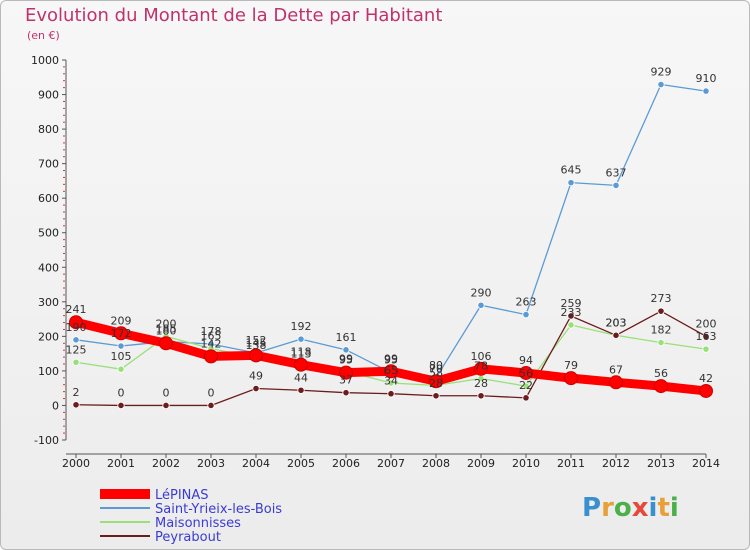  I want to click on data-label: 42, so click(706, 378).